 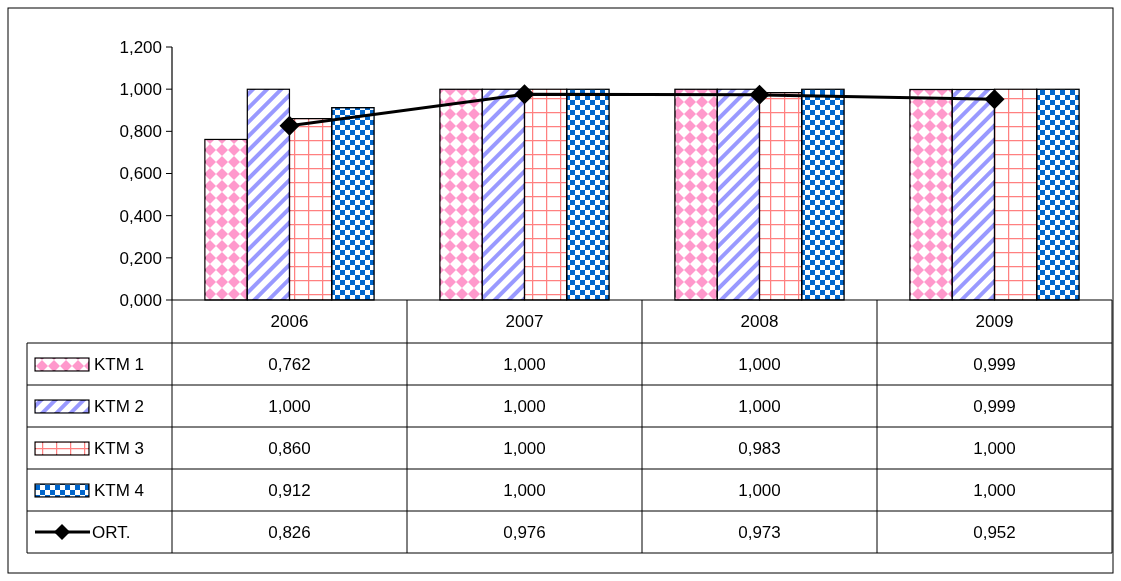 I want to click on legend-label: KTM 3, so click(x=119, y=448).